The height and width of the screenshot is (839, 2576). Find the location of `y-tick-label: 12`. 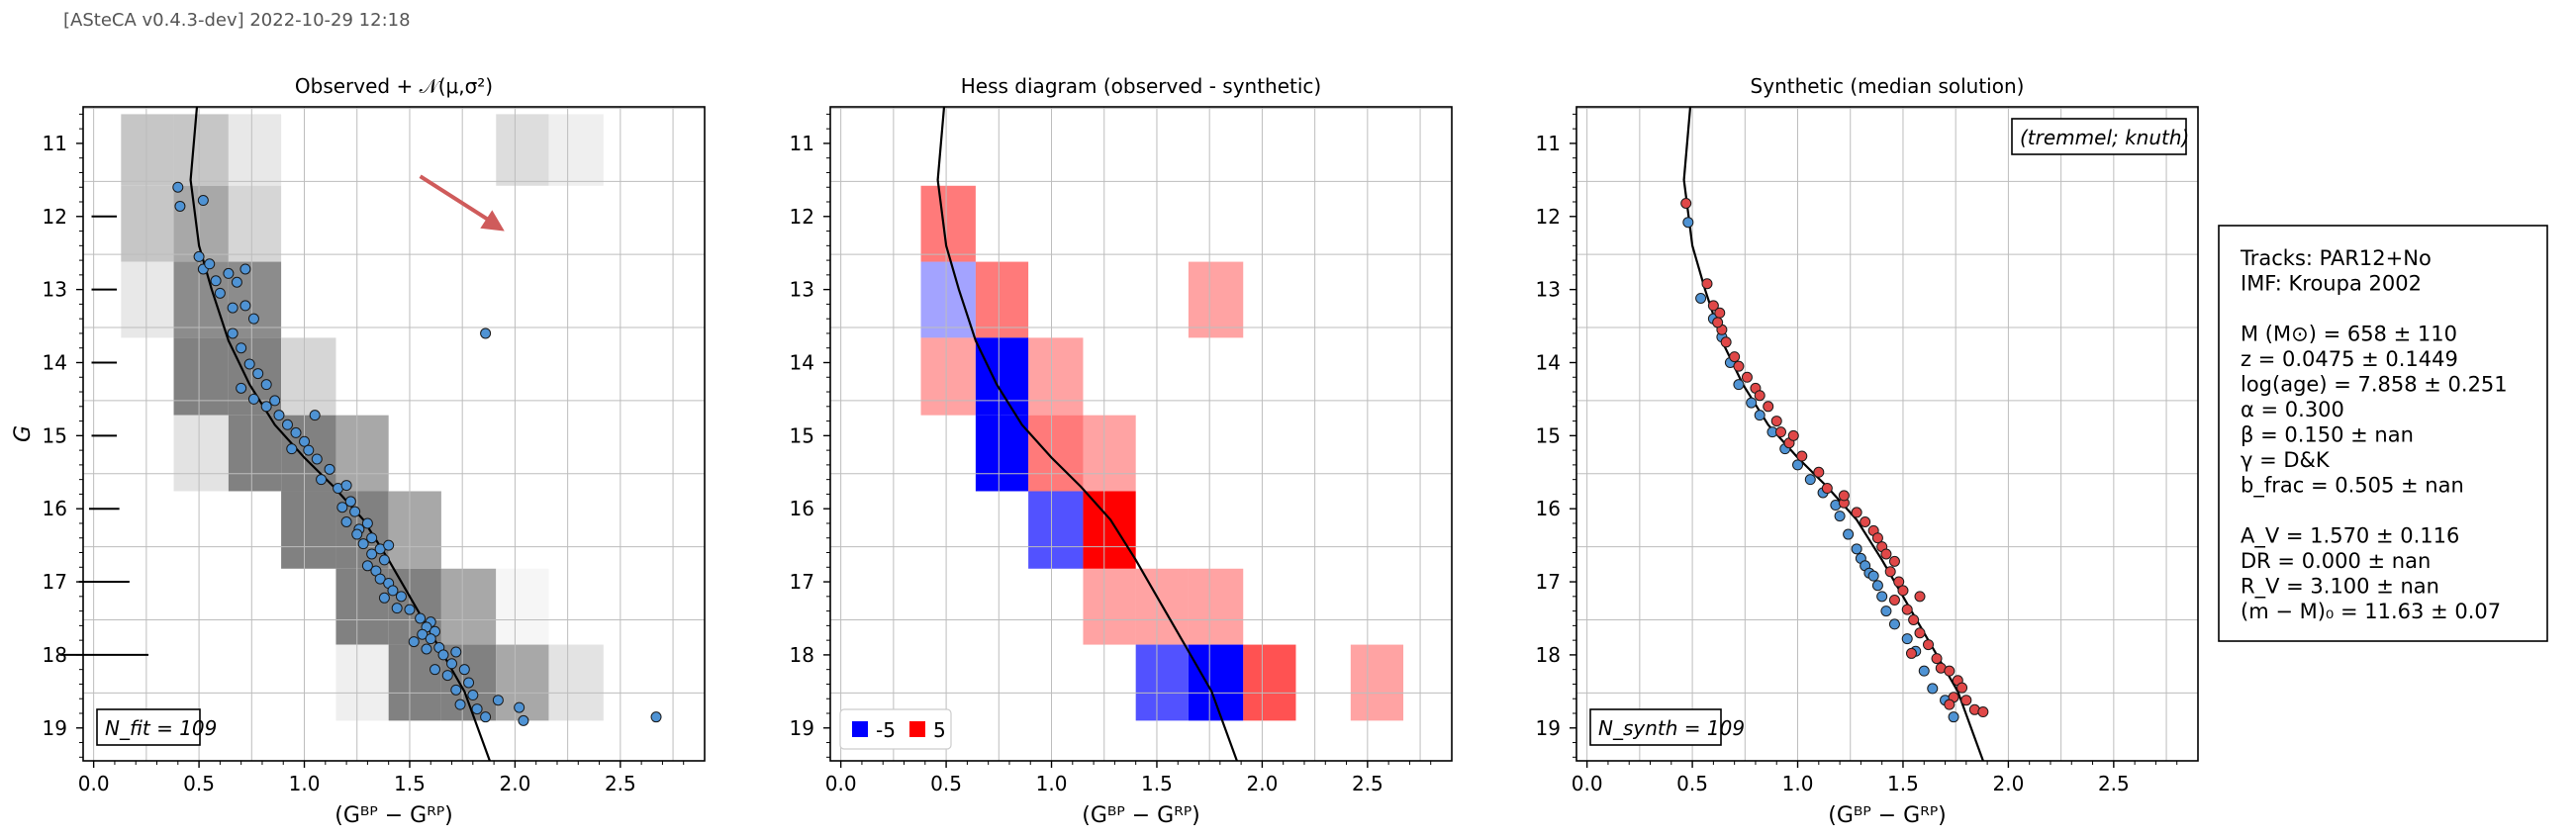

y-tick-label: 12 is located at coordinates (1548, 217).